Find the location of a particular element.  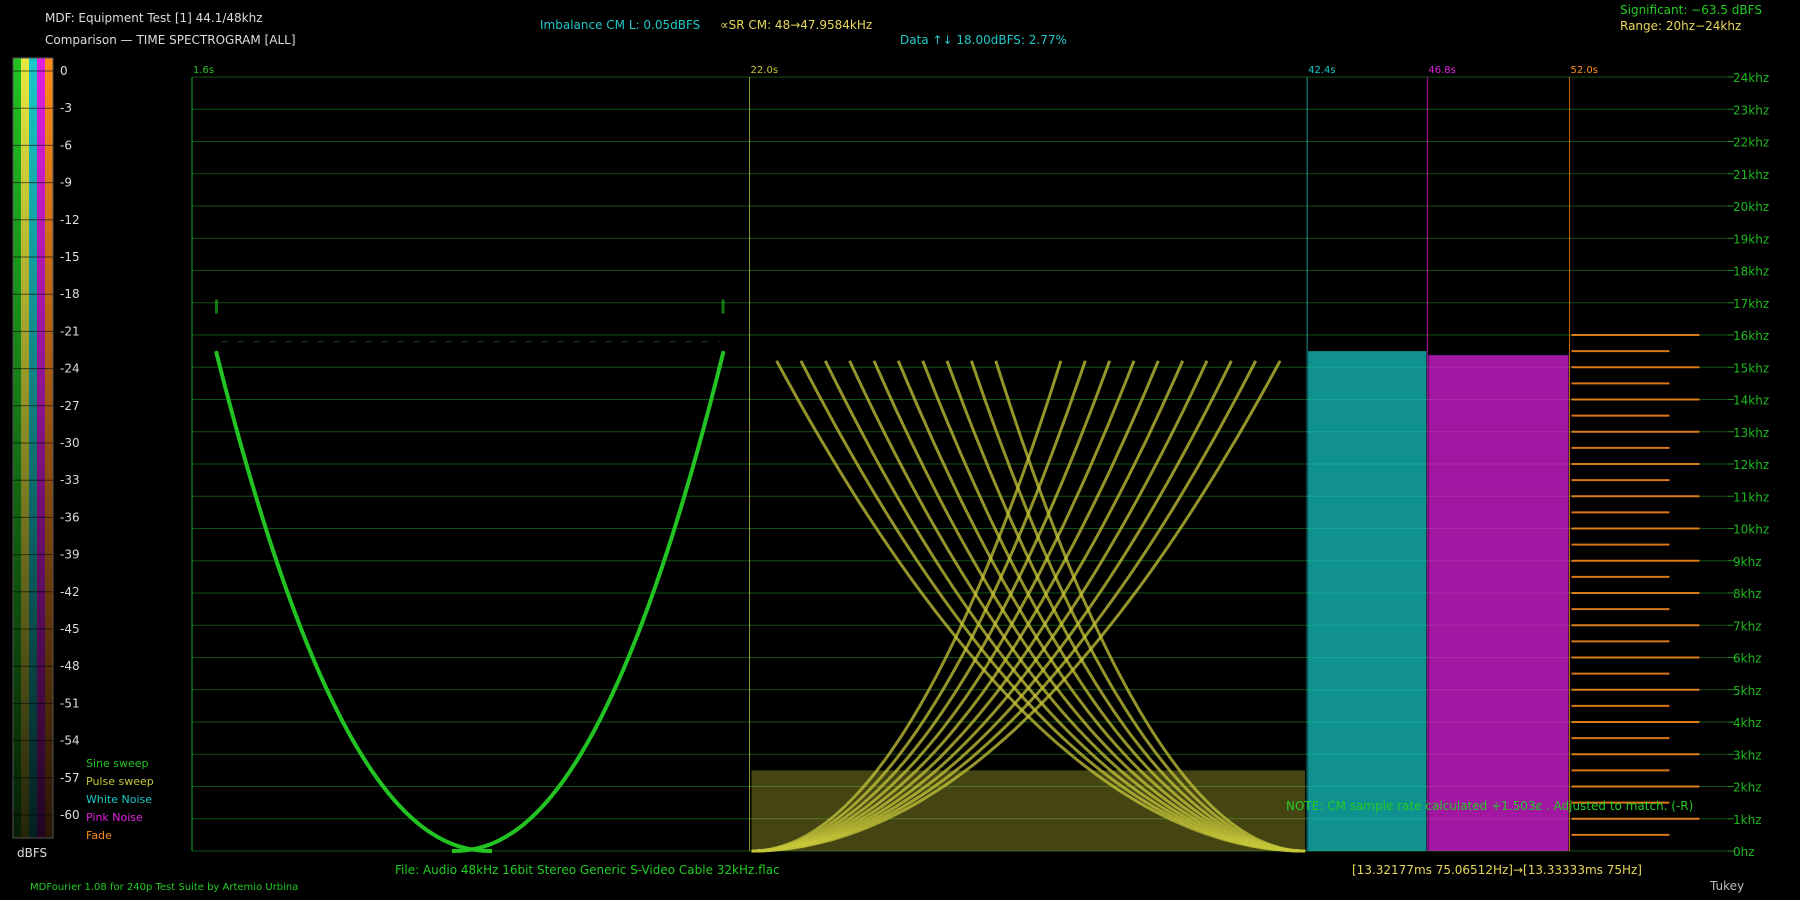

scale-tick-label: -45 is located at coordinates (70, 629).